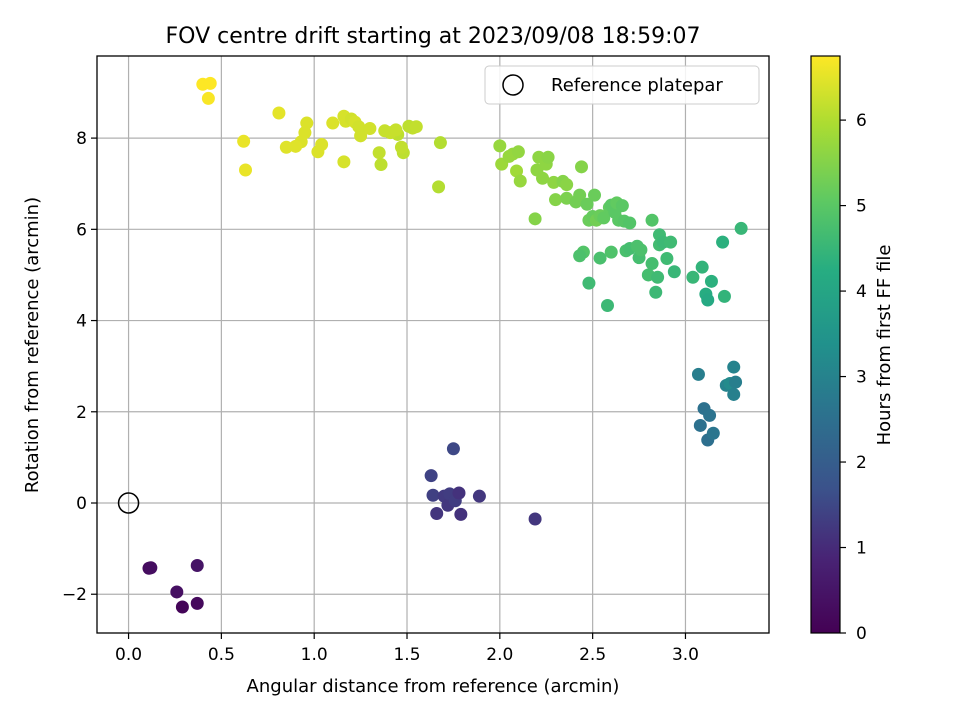 This screenshot has width=960, height=720. I want to click on x-tick-label: 1.5, so click(406, 655).